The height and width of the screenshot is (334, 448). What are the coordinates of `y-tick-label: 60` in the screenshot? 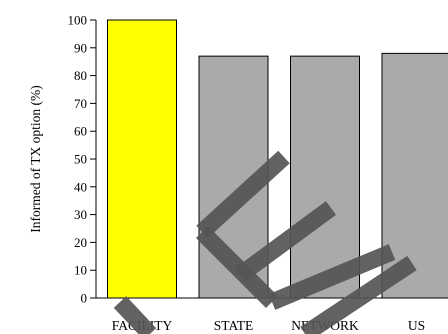 It's located at (80, 131).